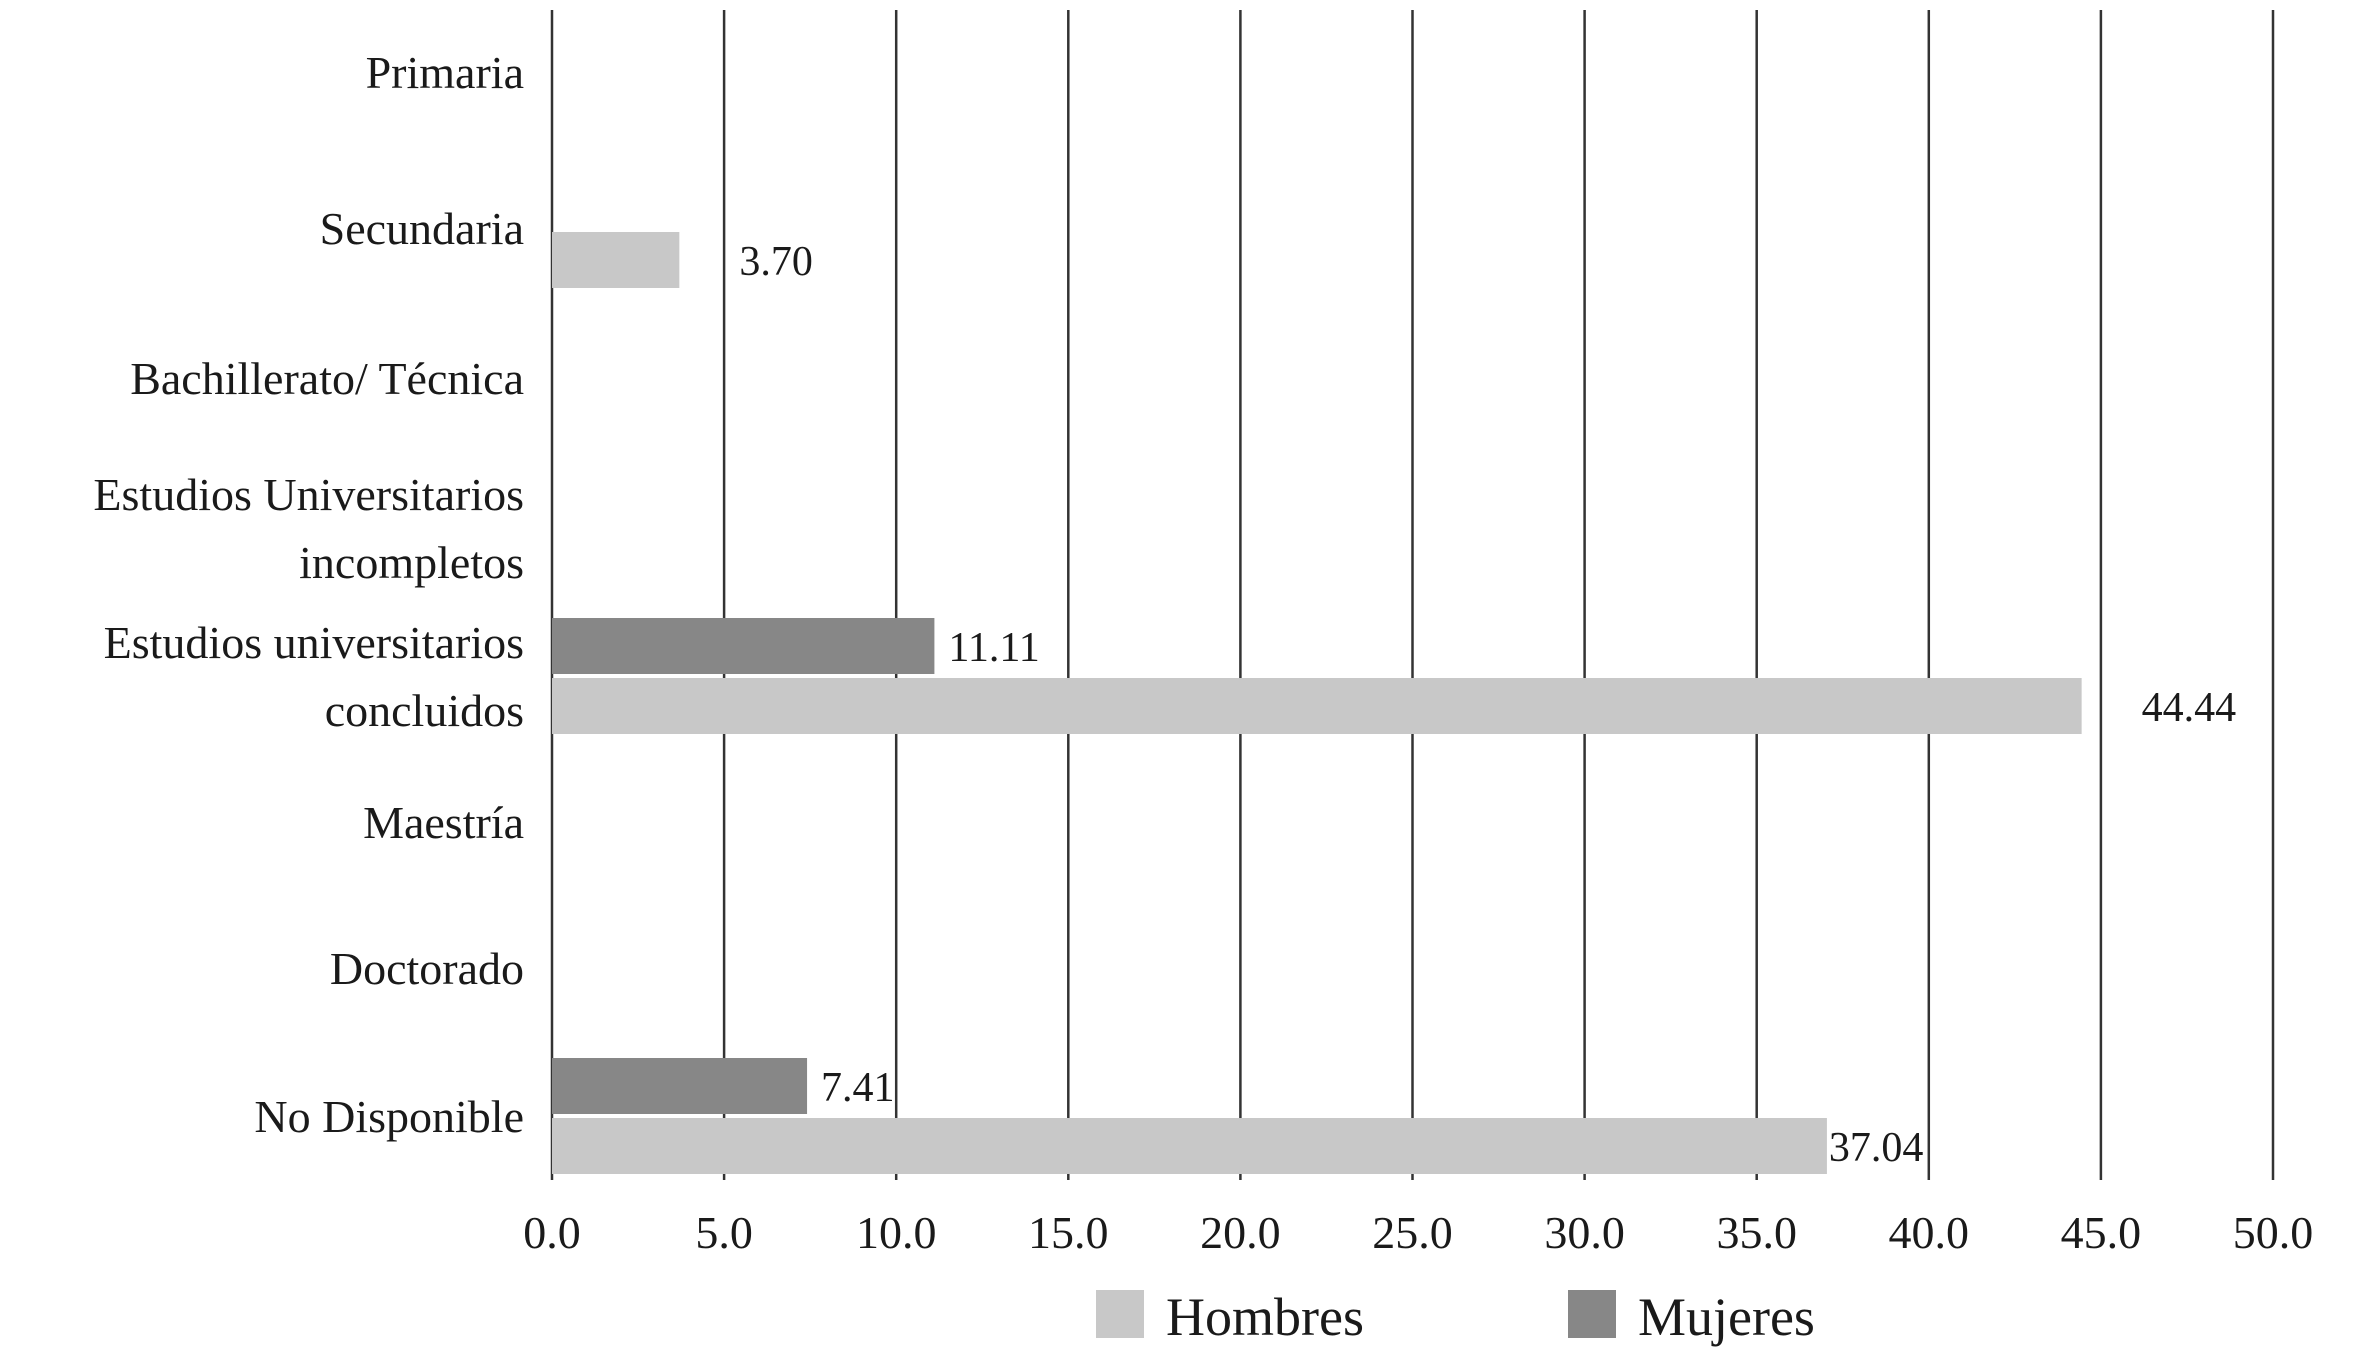 This screenshot has width=2362, height=1353. I want to click on x-tick-label: 40.0, so click(1929, 1232).